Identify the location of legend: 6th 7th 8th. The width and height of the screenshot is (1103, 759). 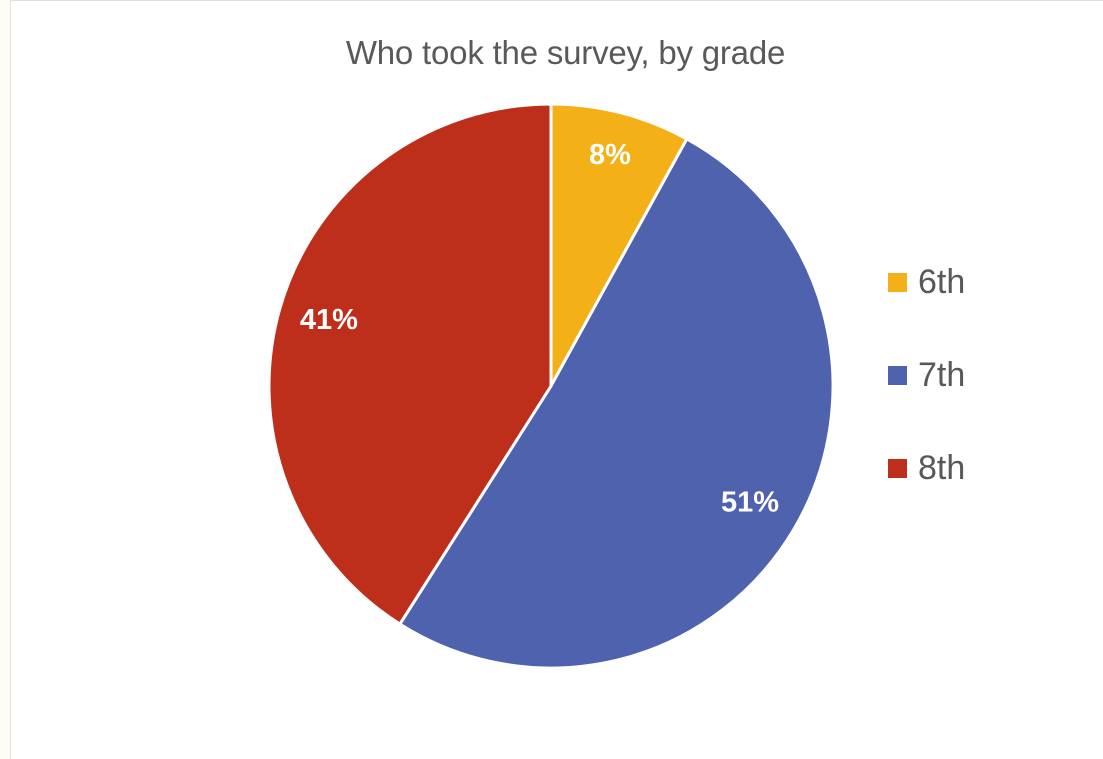
(926, 397).